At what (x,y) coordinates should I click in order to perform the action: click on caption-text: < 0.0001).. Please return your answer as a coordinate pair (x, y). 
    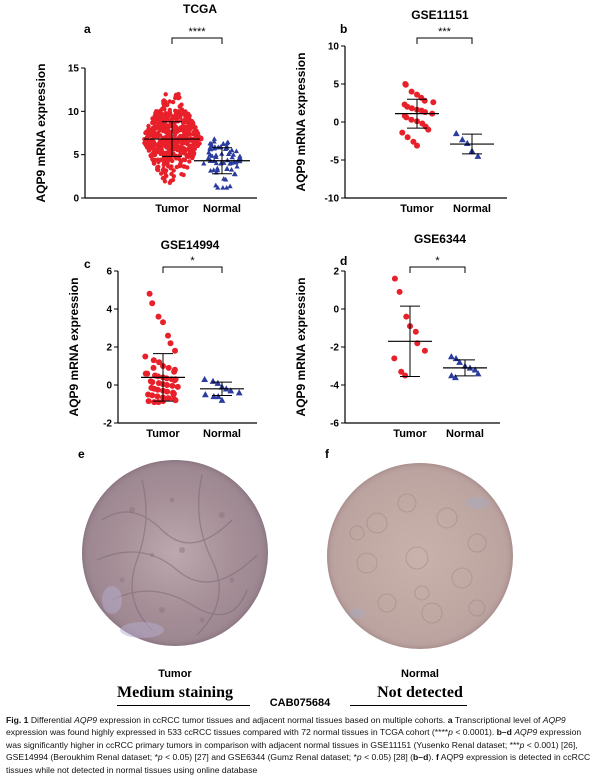
    Looking at the image, I should click on (474, 732).